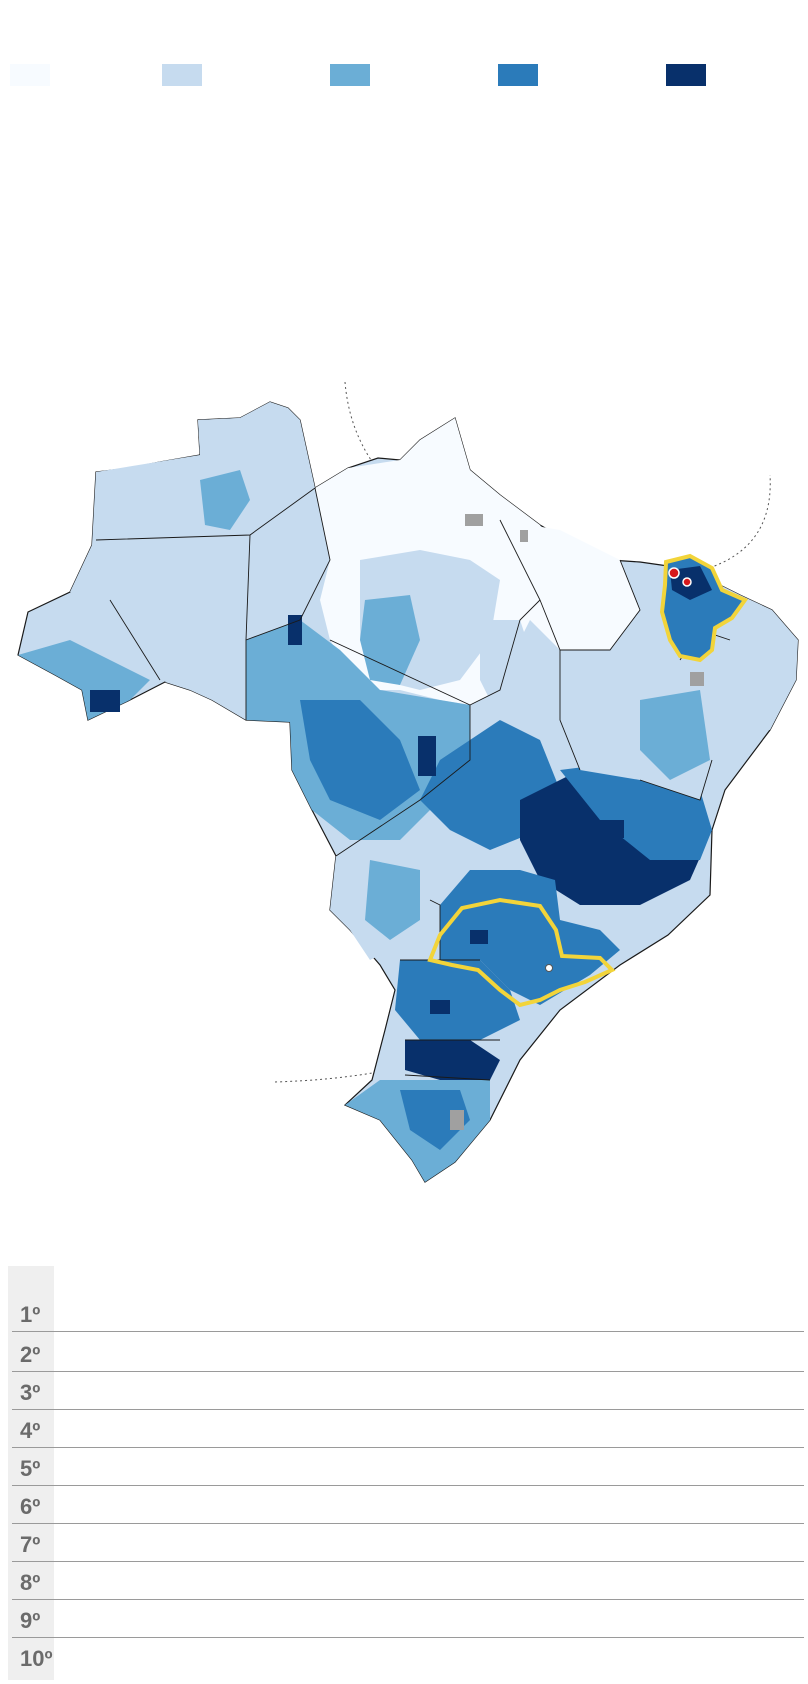 The height and width of the screenshot is (1684, 808). What do you see at coordinates (674, 573) in the screenshot?
I see `marker-fortaleza` at bounding box center [674, 573].